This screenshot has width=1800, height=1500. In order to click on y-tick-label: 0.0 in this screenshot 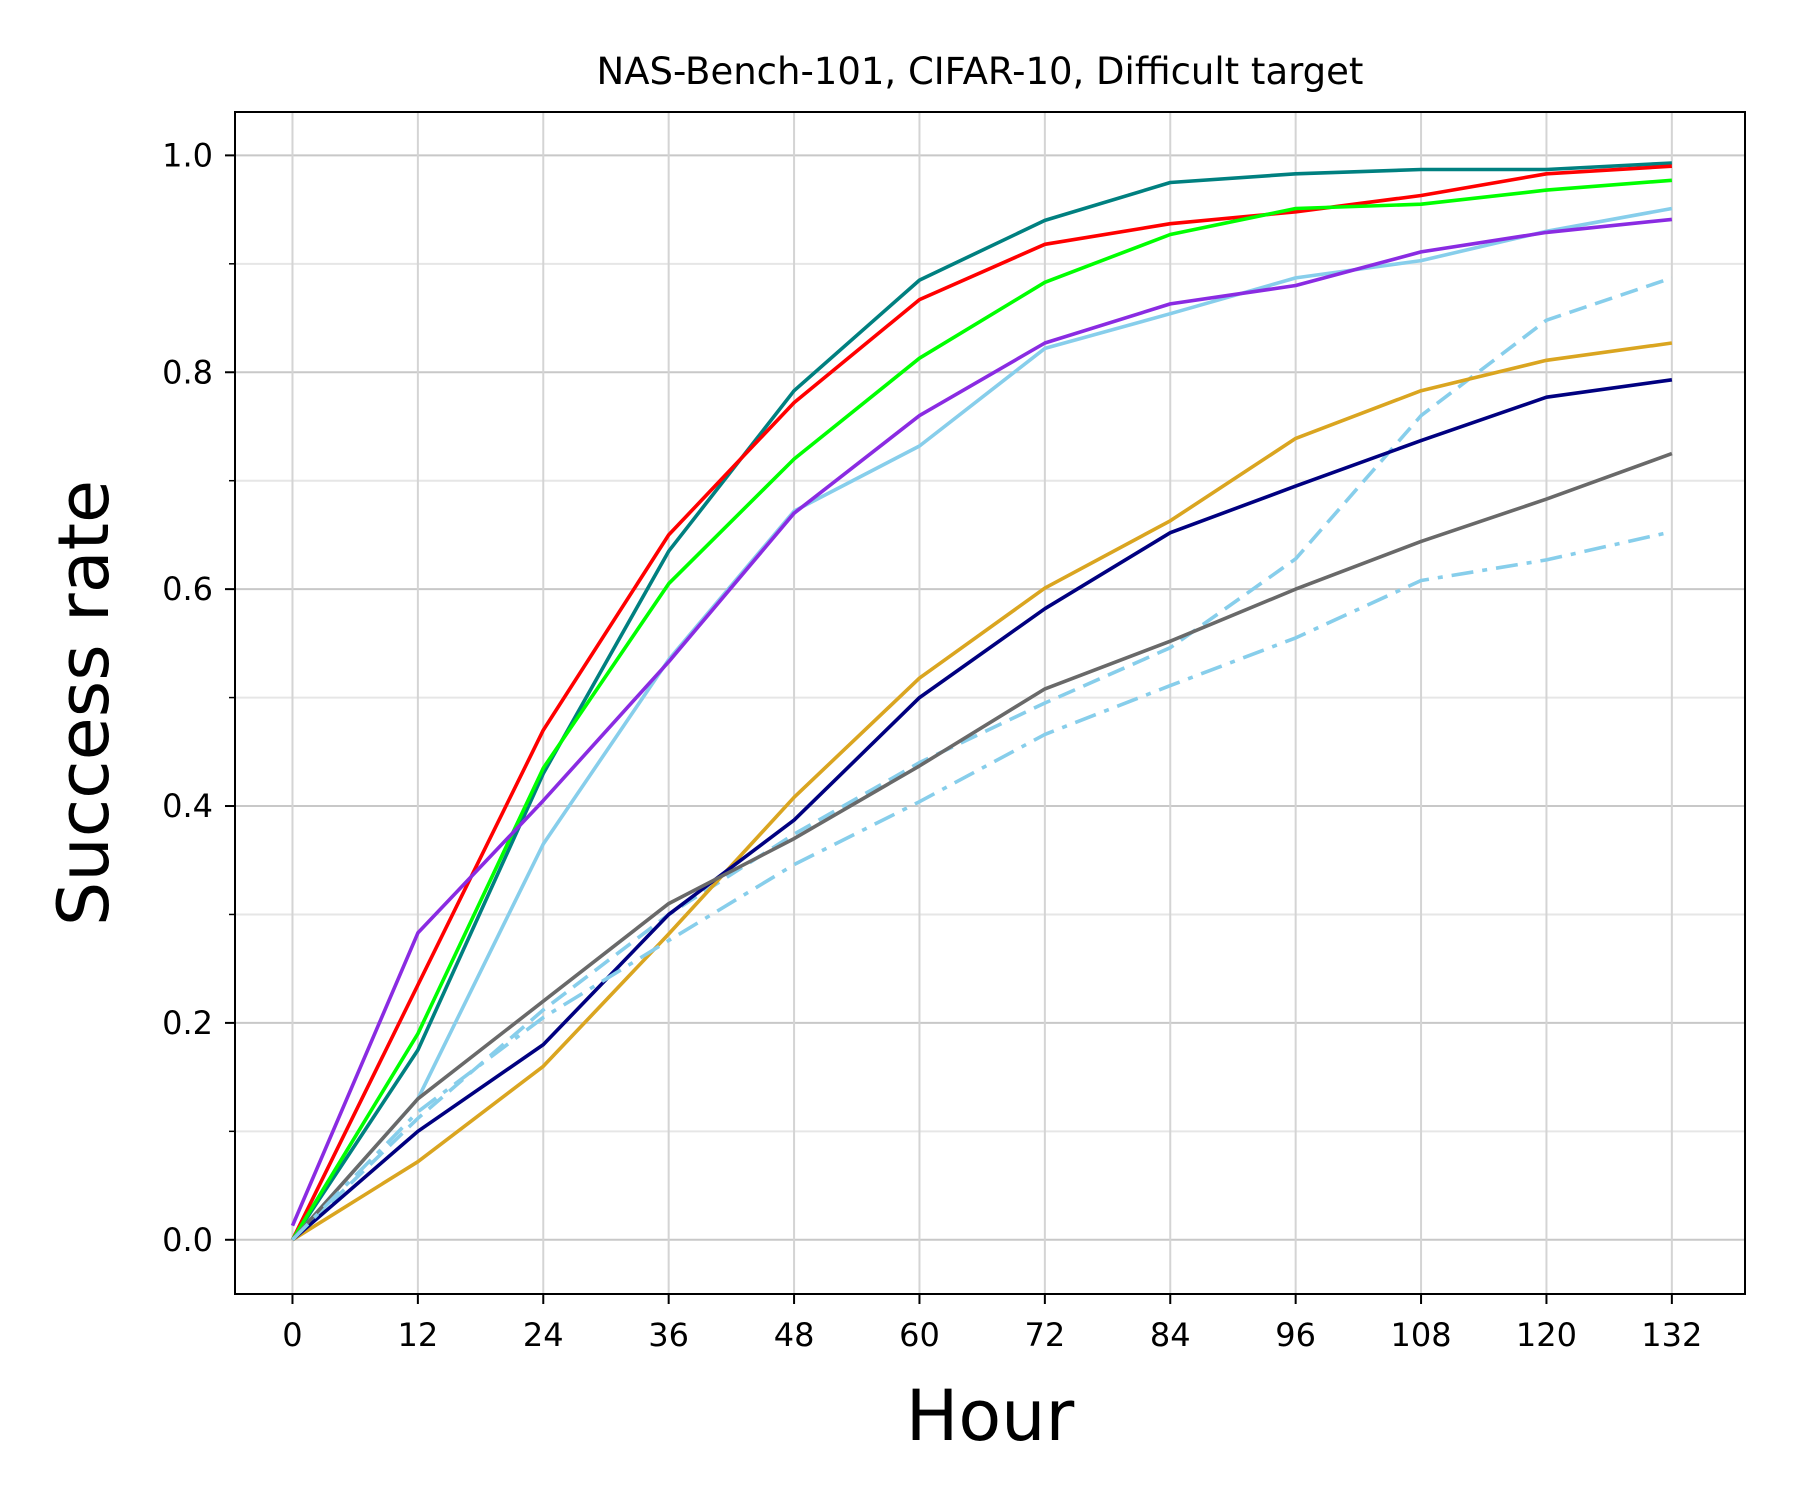, I will do `click(187, 1240)`.